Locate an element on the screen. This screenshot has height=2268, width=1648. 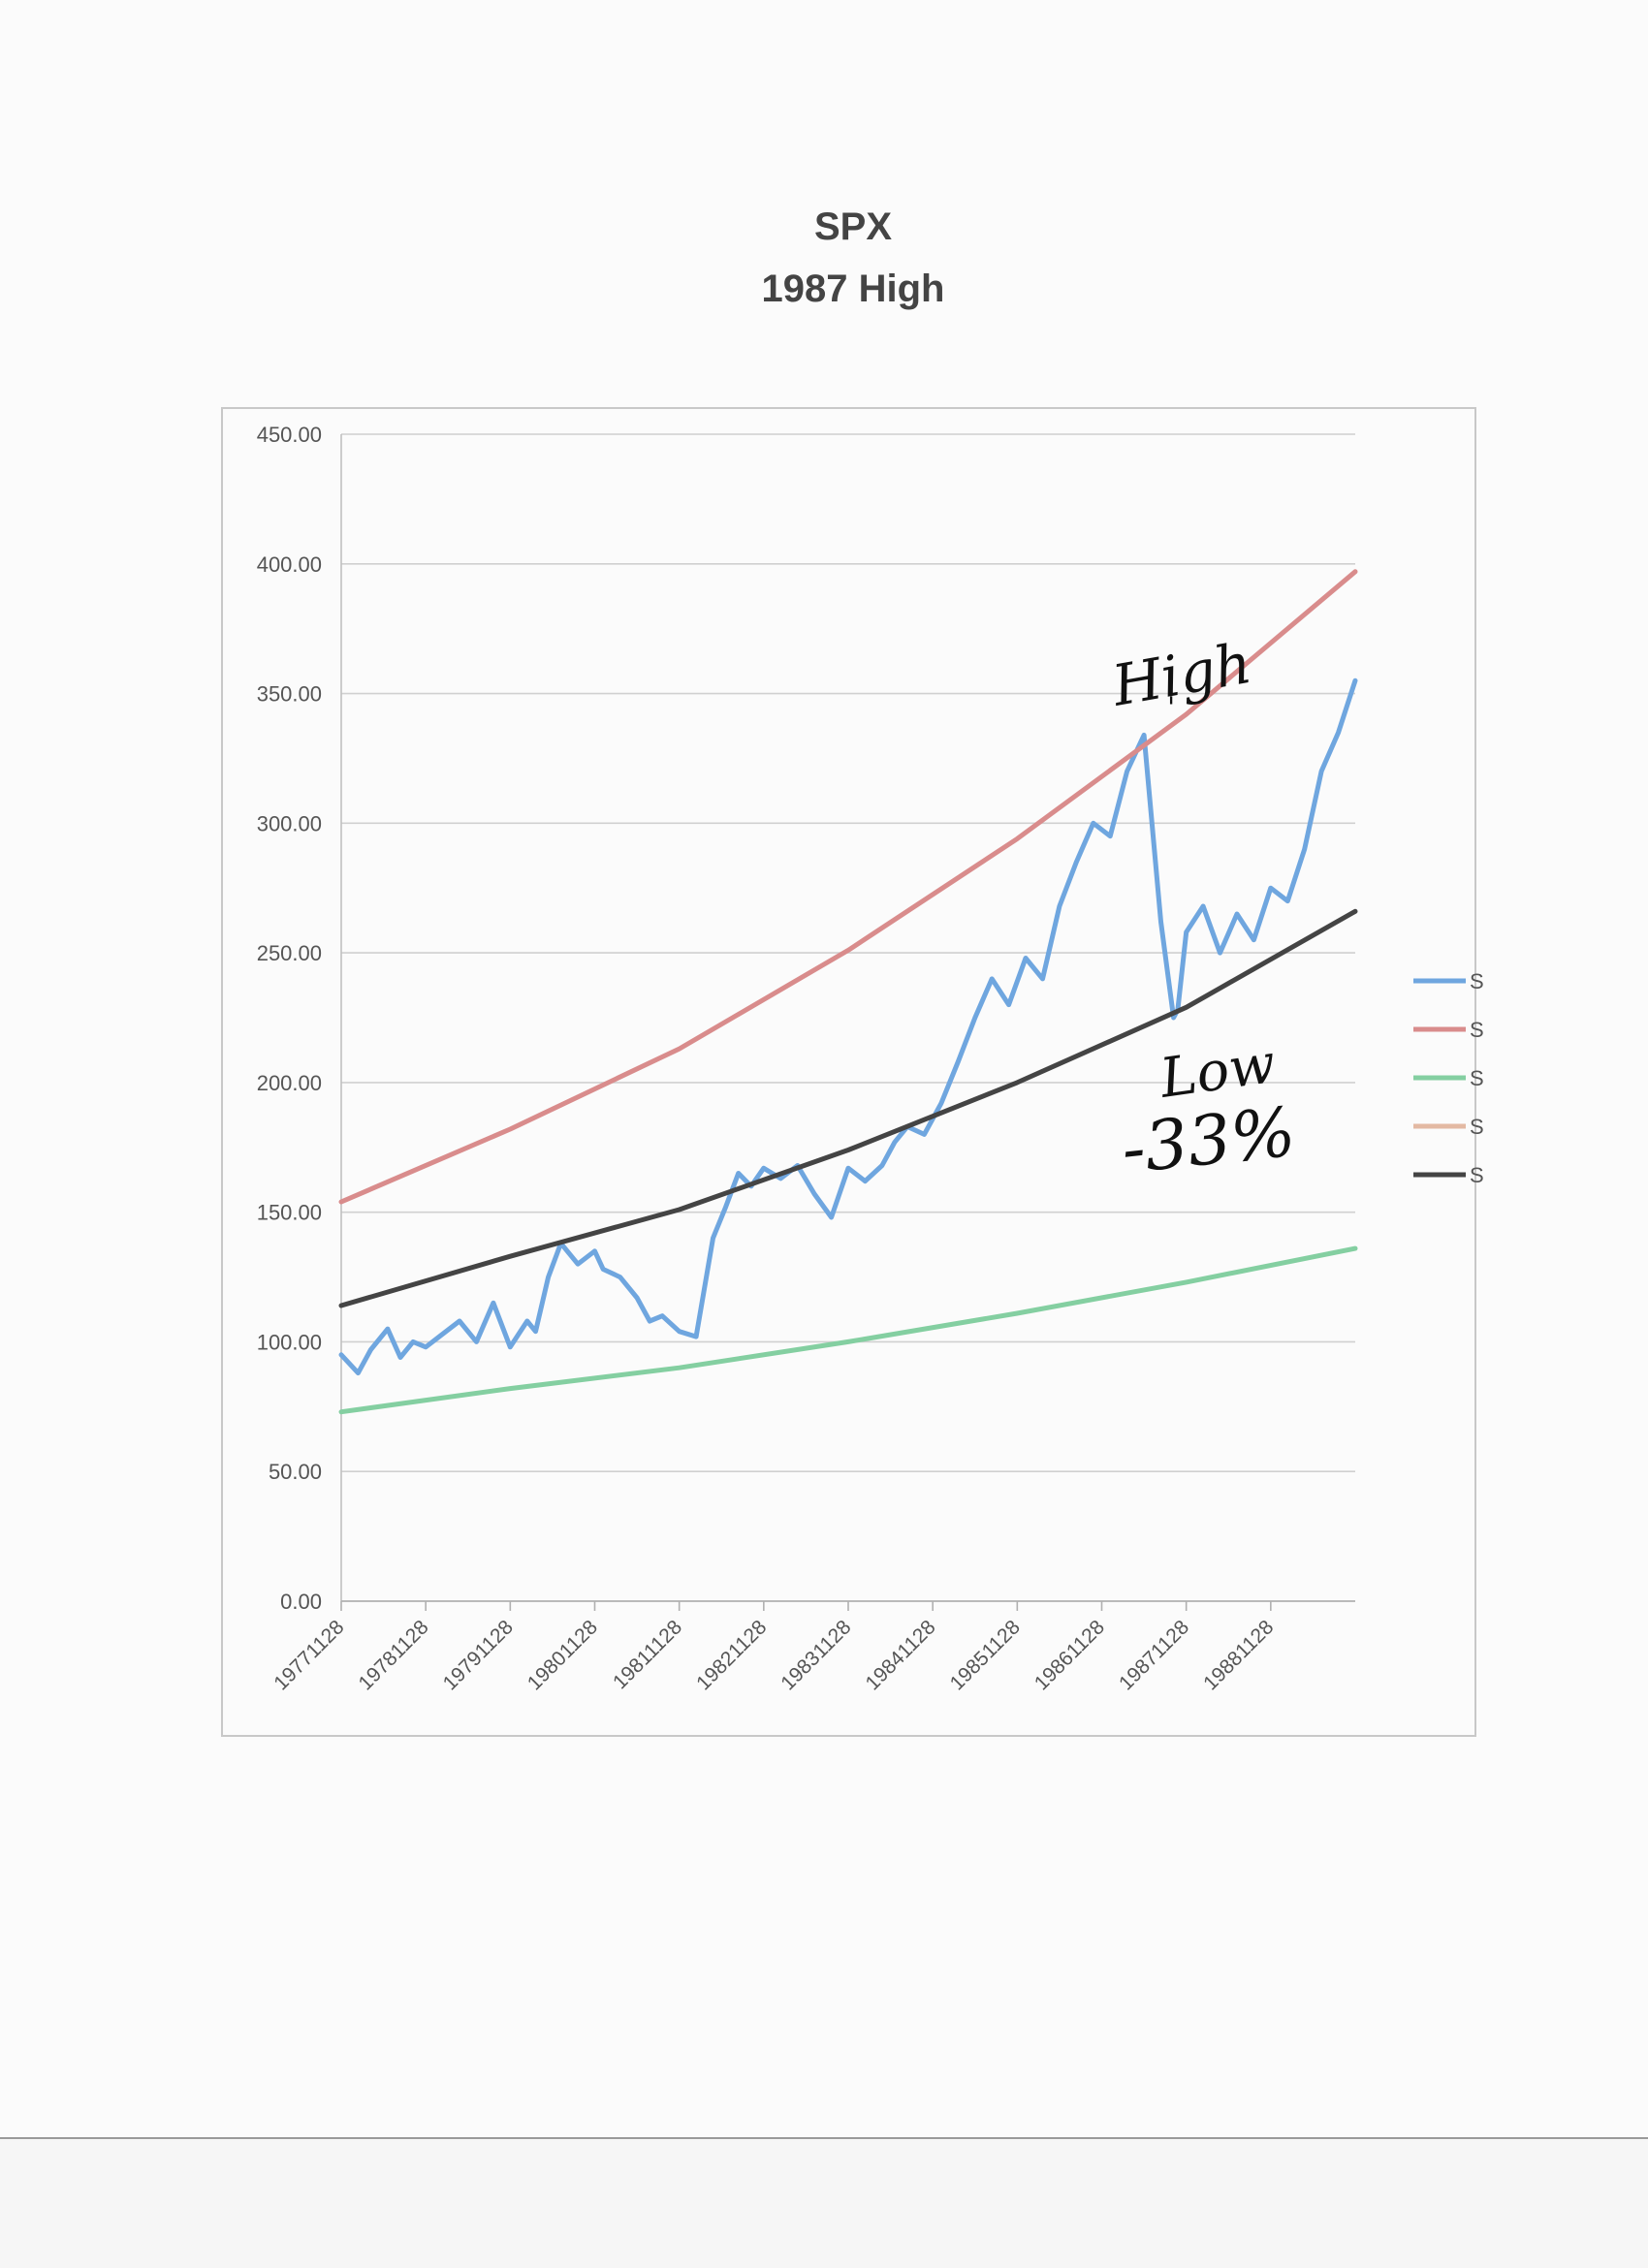
annotation-high: High is located at coordinates (1181, 674).